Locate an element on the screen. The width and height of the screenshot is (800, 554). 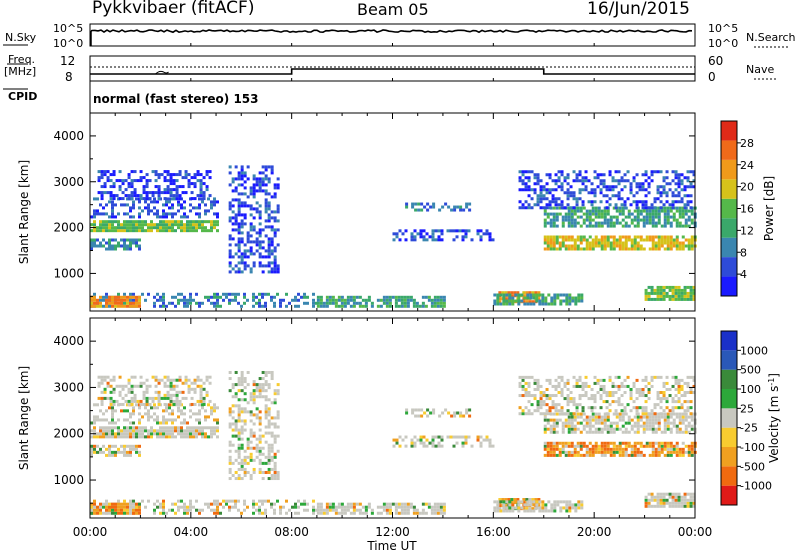
range-tick-label: 4000 is located at coordinates (68, 341).